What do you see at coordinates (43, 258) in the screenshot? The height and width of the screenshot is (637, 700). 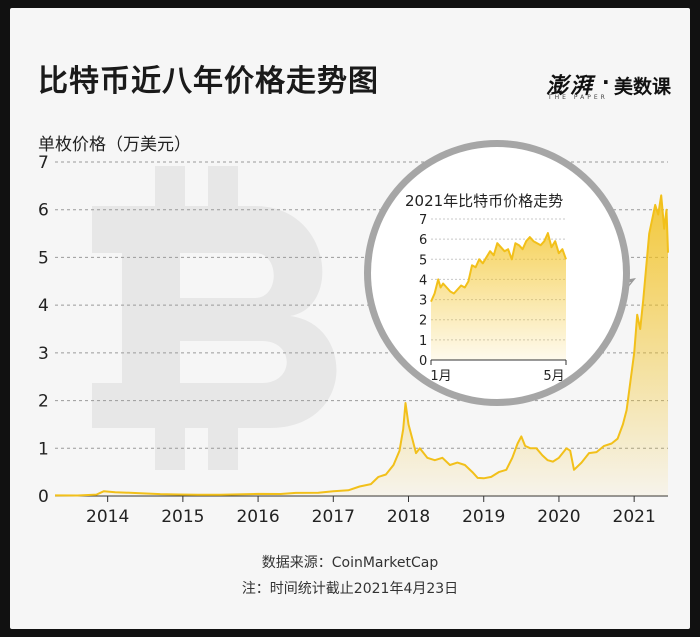 I see `y-tick-label: 5` at bounding box center [43, 258].